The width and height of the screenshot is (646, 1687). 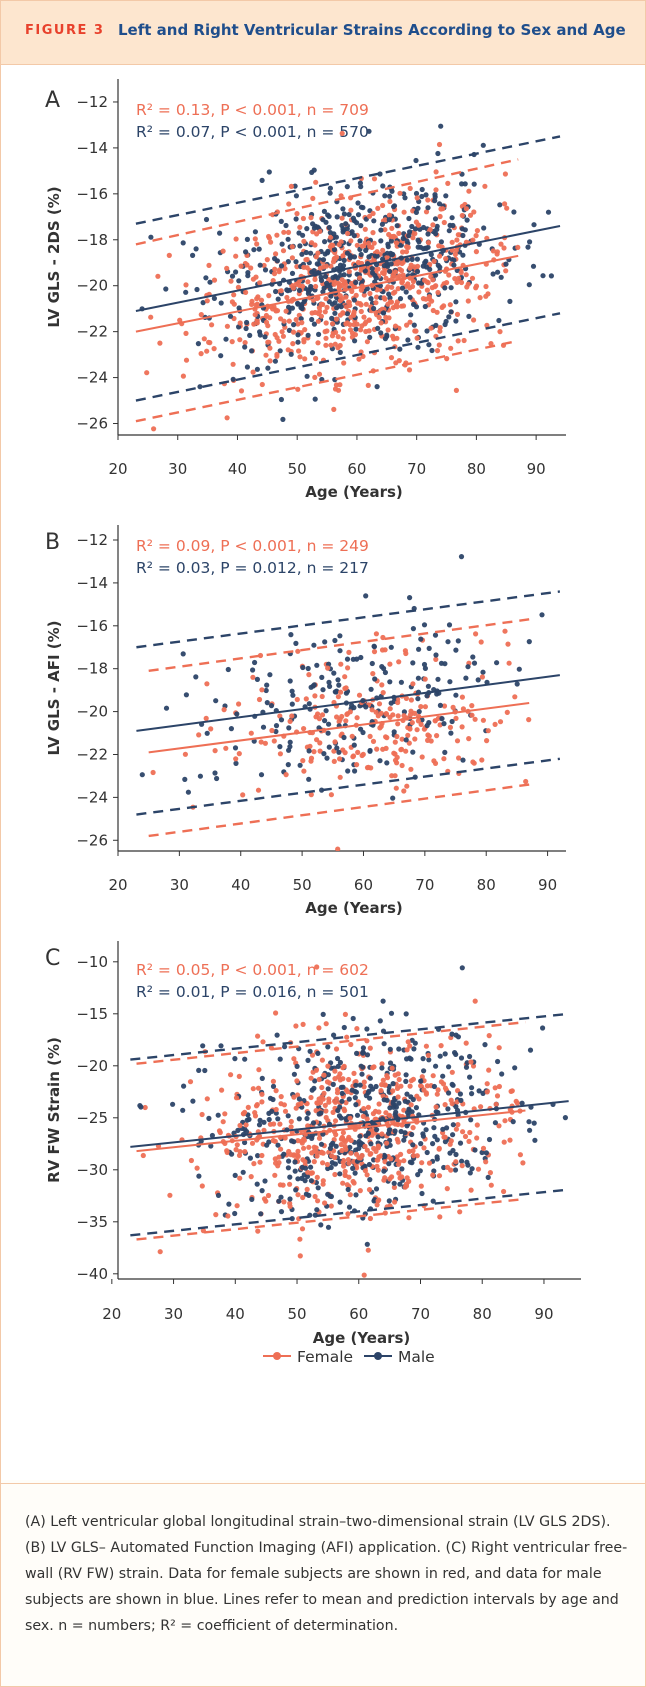 What do you see at coordinates (342, 702) in the screenshot?
I see `points-layer` at bounding box center [342, 702].